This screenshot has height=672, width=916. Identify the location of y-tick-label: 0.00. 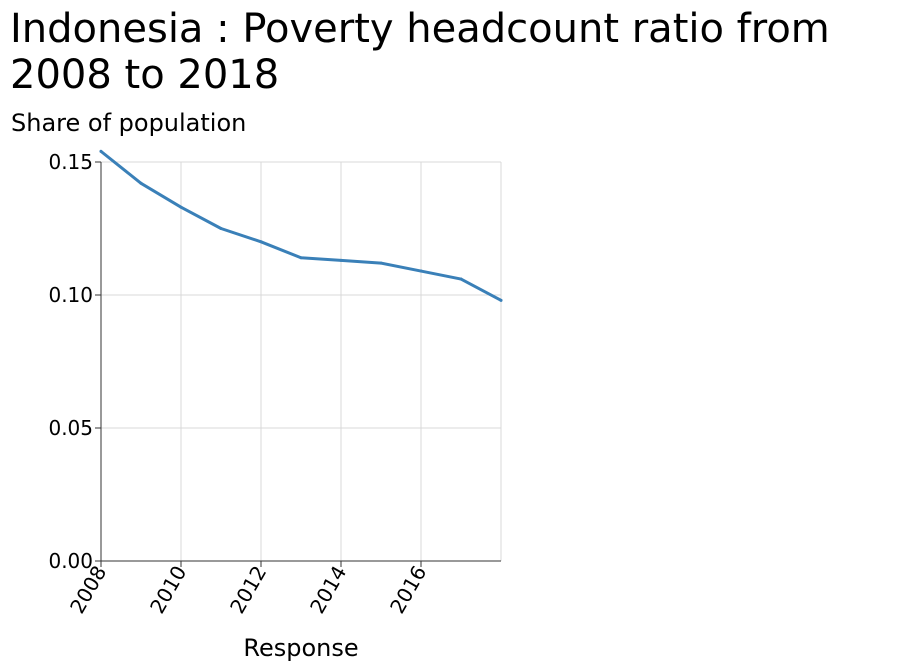
(70, 561).